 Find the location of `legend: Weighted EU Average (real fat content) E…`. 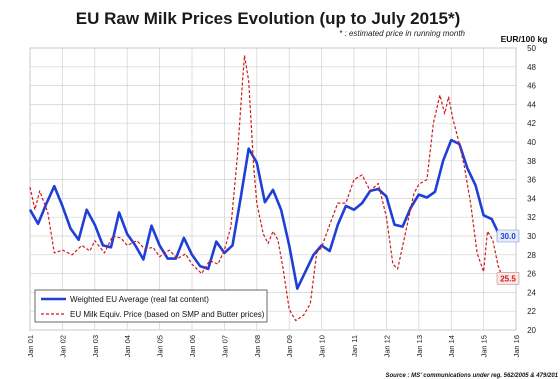

legend: Weighted EU Average (real fat content) E… is located at coordinates (151, 306).